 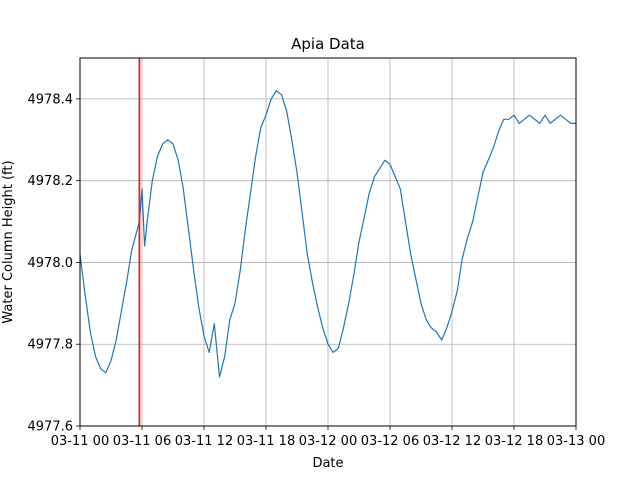 I want to click on y-axis-label: Water Column Height (ft), so click(x=8, y=241).